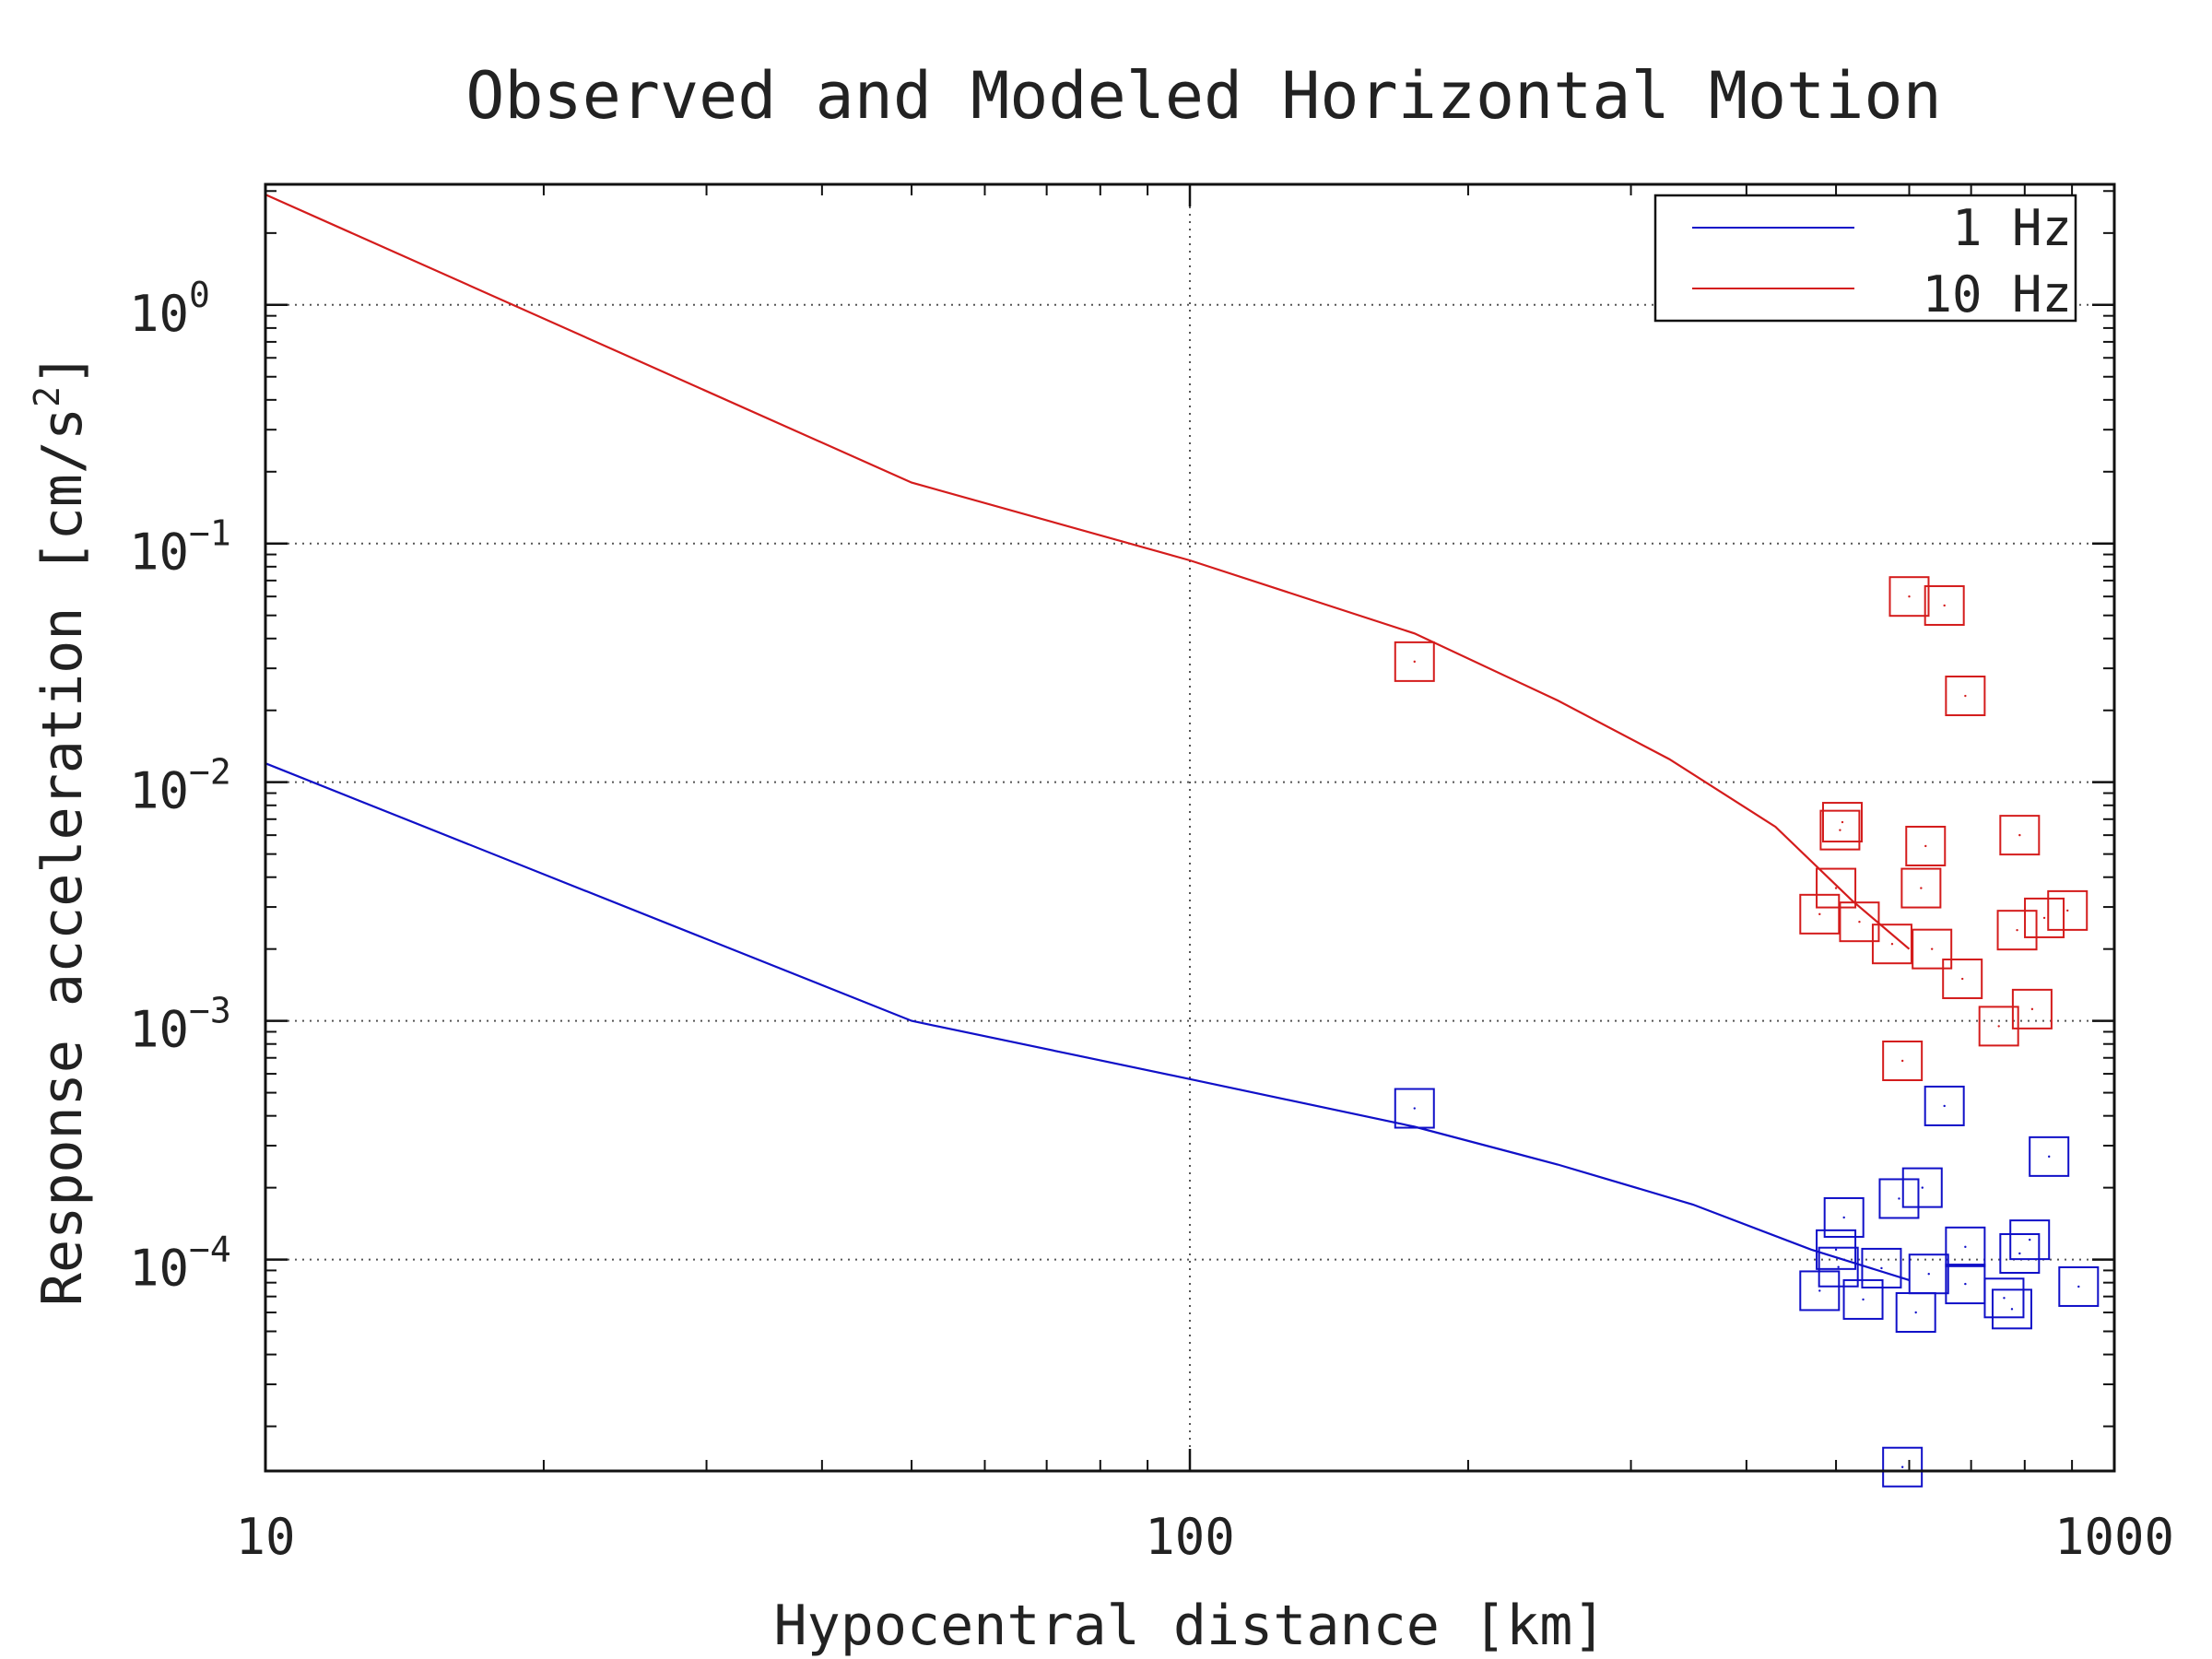 Image resolution: width=2212 pixels, height=1659 pixels. What do you see at coordinates (2114, 1537) in the screenshot?
I see `x-tick-label: 1000` at bounding box center [2114, 1537].